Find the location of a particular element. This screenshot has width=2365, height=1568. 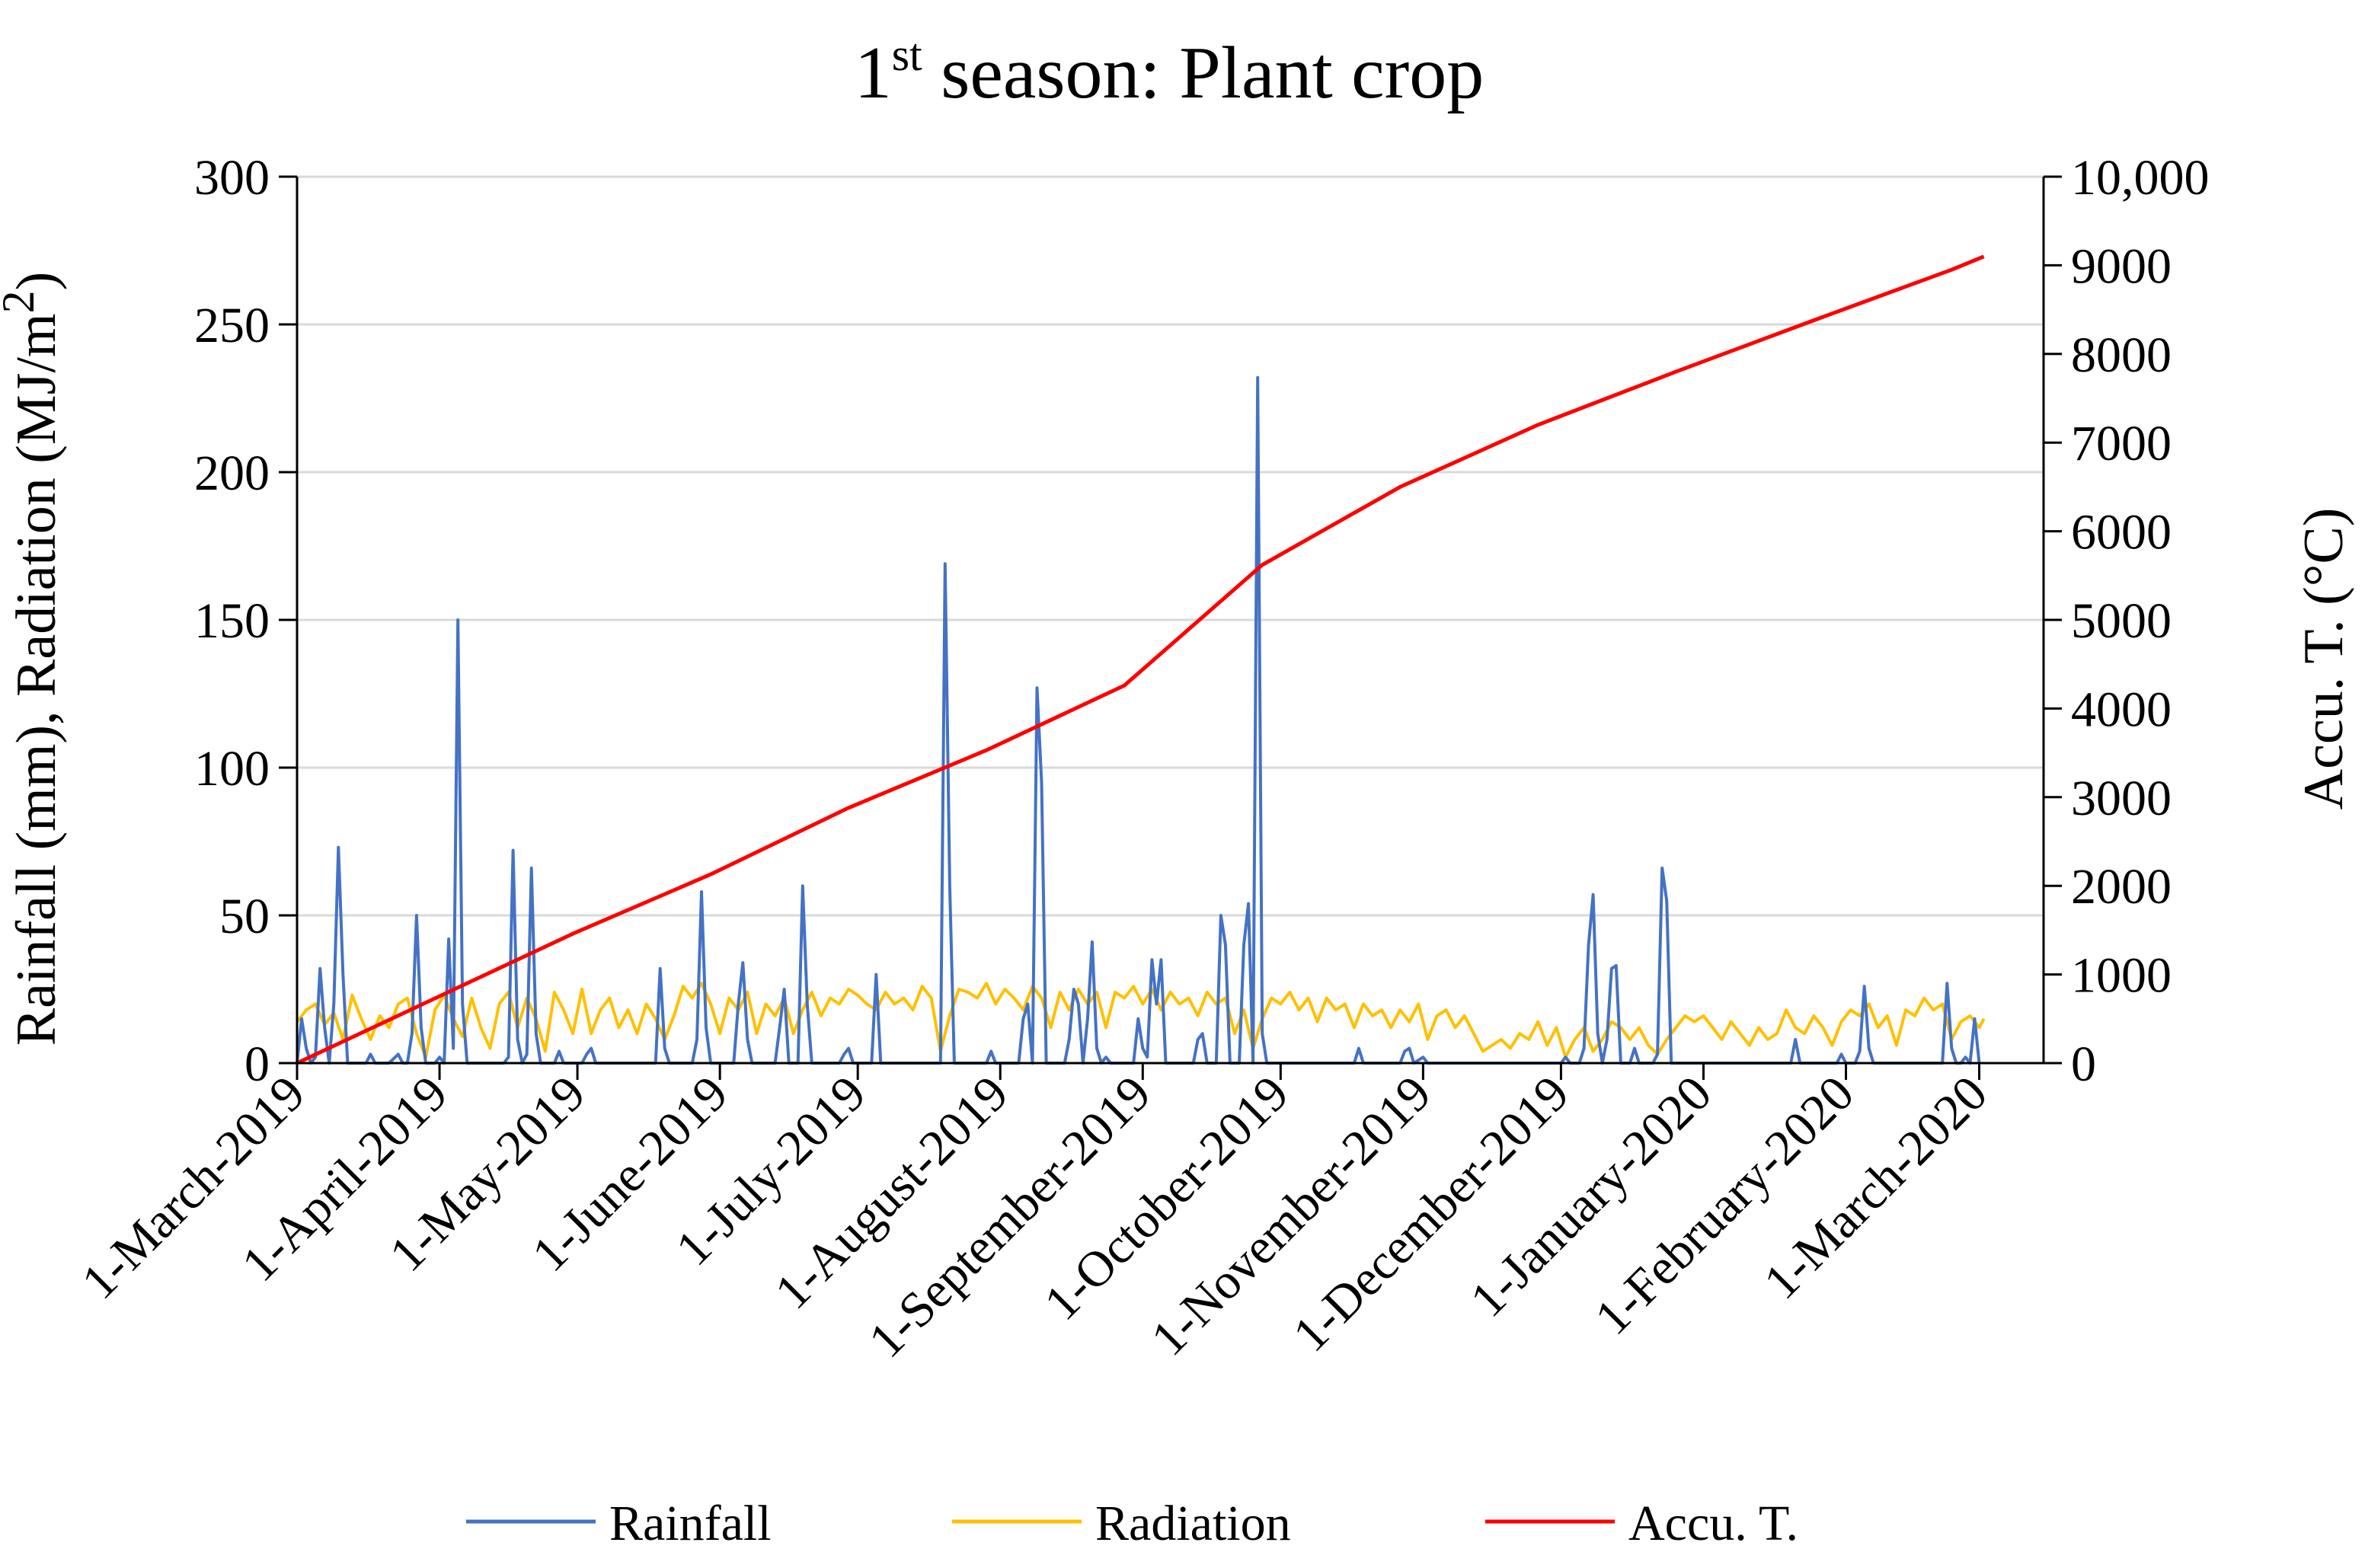

y-left-label-suffix: ) is located at coordinates (37, 282).